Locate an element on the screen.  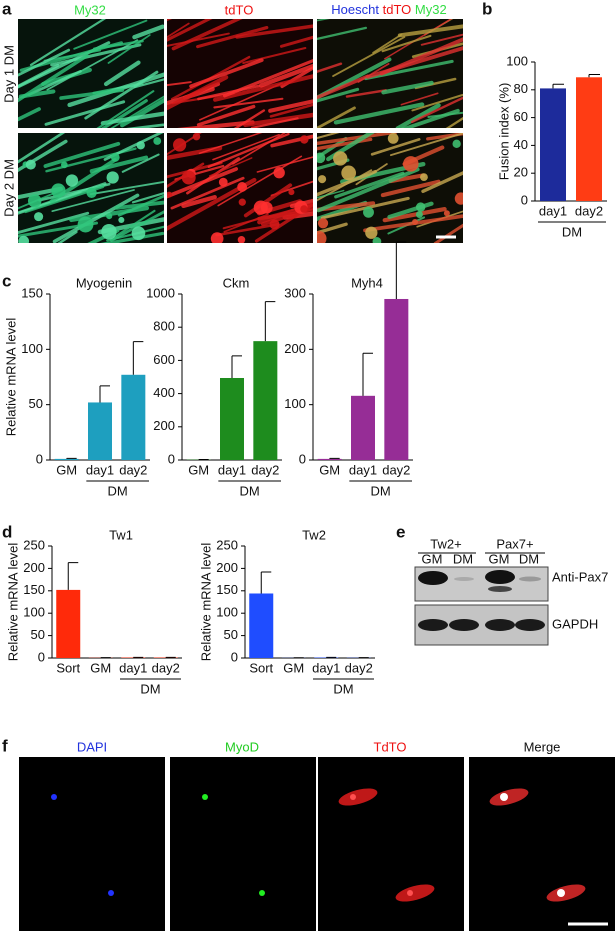
header-part: My32 is located at coordinates (431, 9).